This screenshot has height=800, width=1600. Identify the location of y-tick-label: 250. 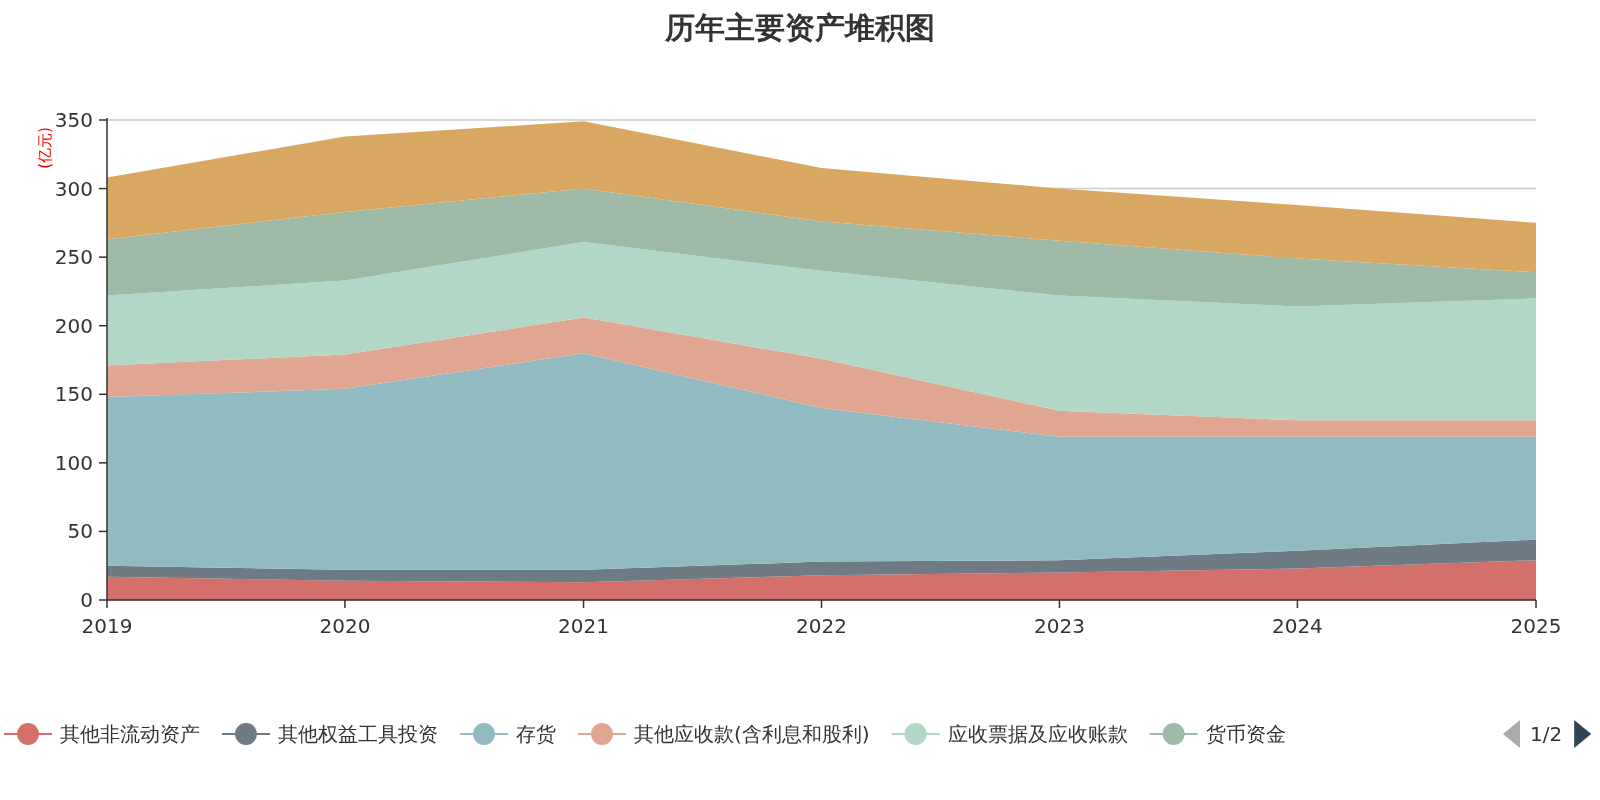
(73, 257).